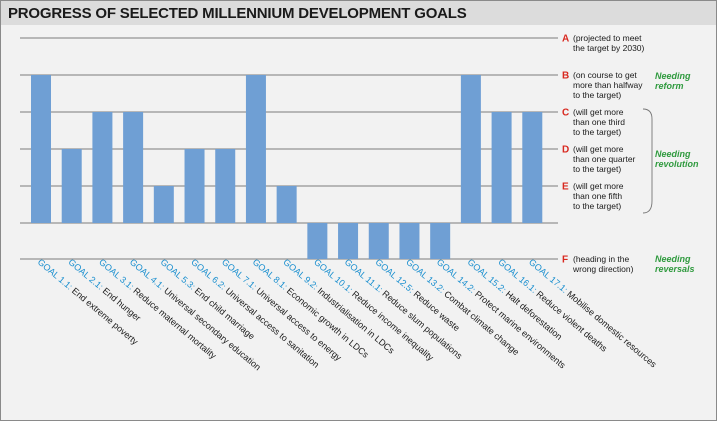 This screenshot has height=421, width=717. What do you see at coordinates (608, 85) in the screenshot?
I see `level-desc-b: more than halfway` at bounding box center [608, 85].